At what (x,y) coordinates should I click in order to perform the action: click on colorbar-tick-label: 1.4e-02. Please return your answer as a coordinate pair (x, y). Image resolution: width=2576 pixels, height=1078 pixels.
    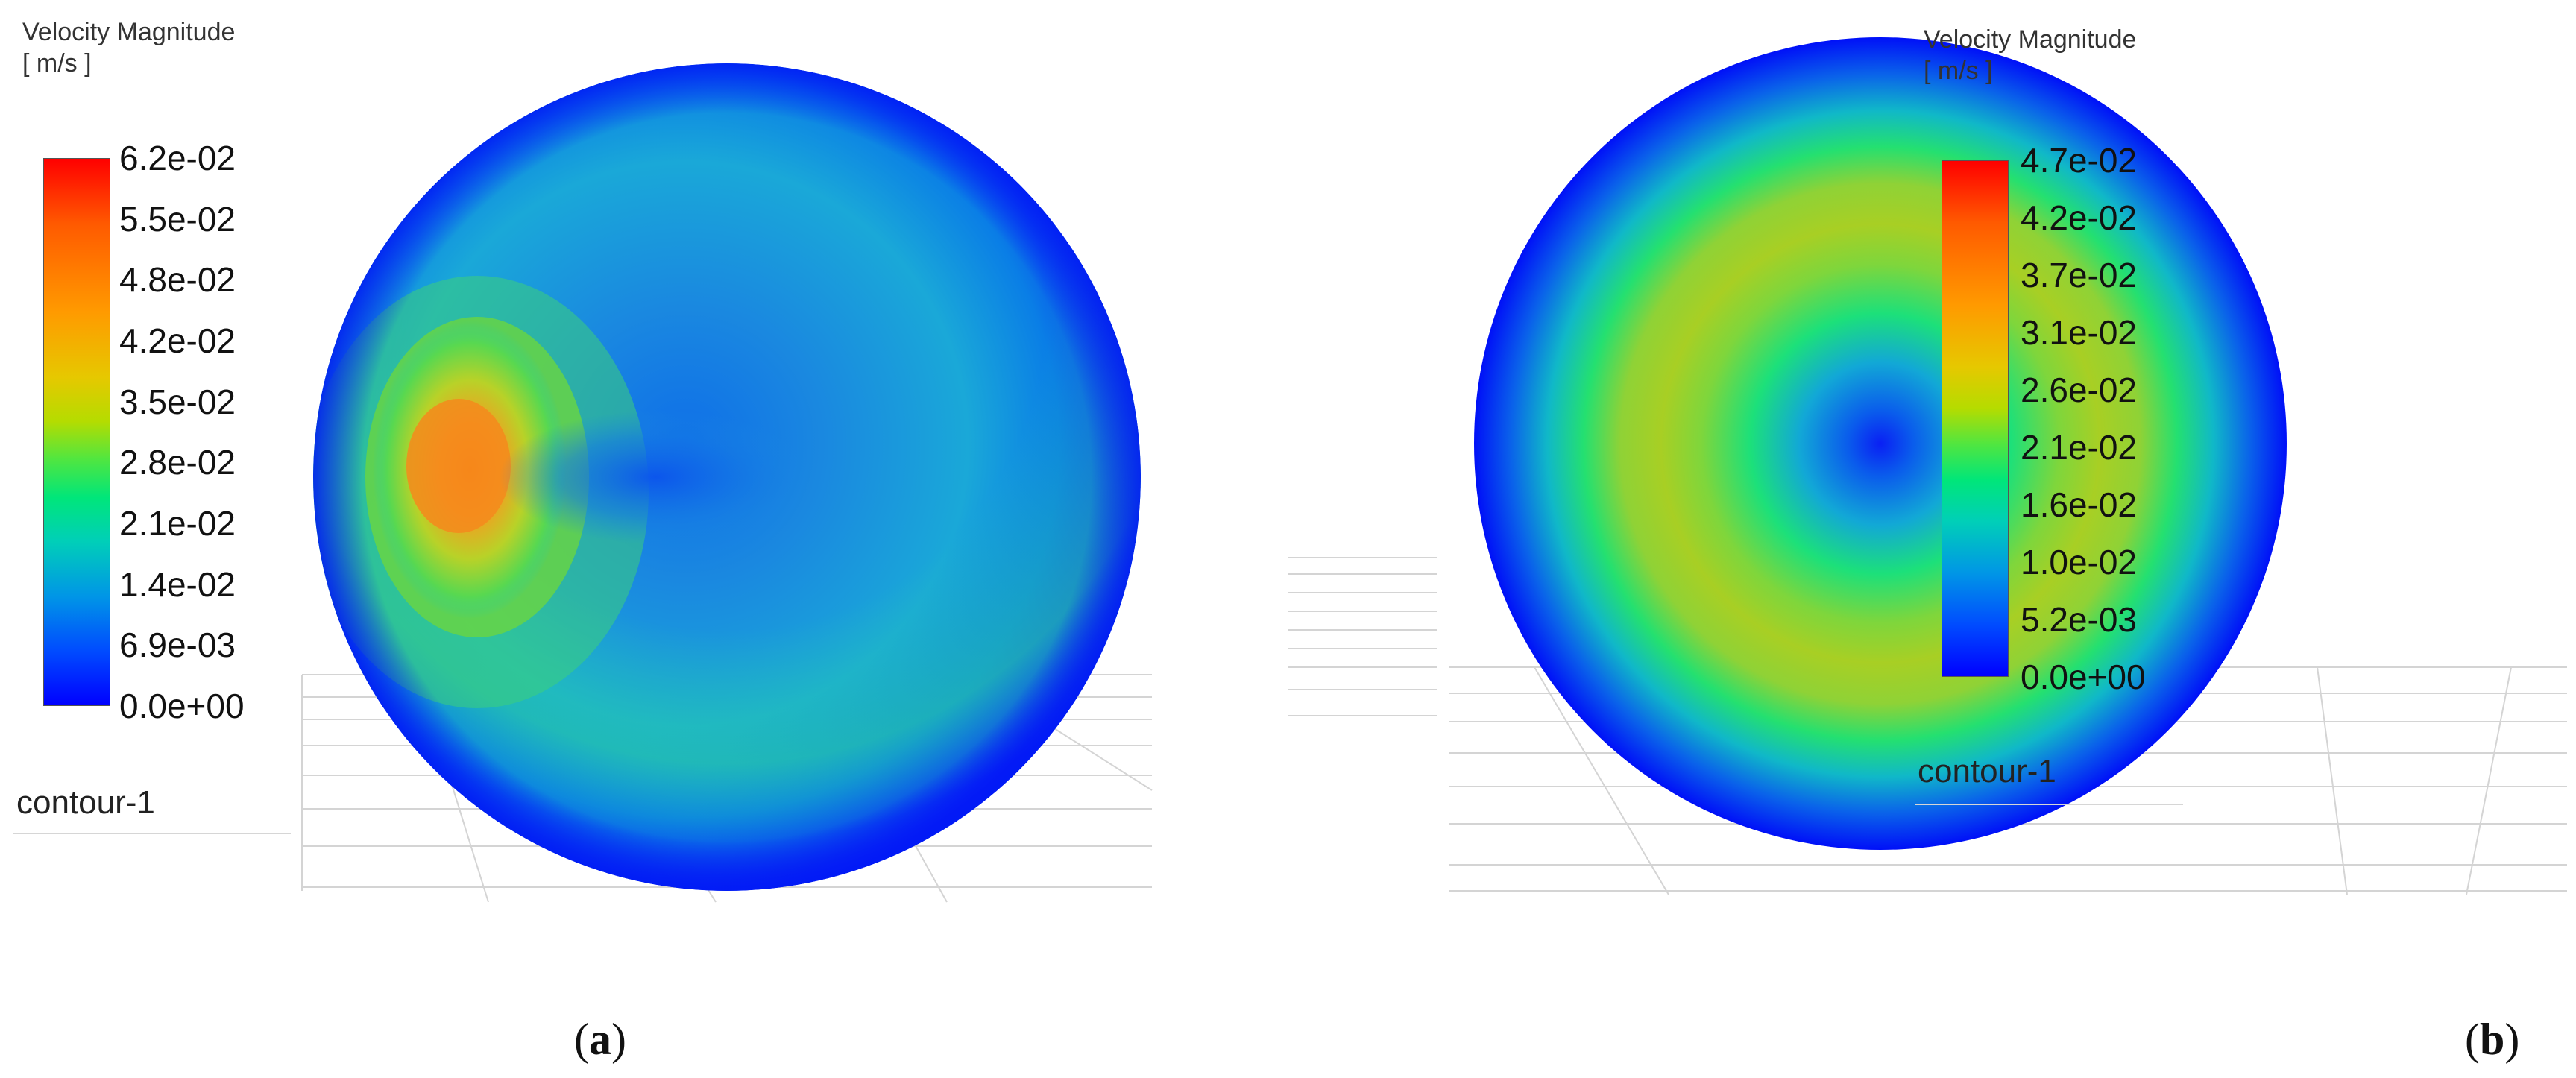
    Looking at the image, I should click on (177, 584).